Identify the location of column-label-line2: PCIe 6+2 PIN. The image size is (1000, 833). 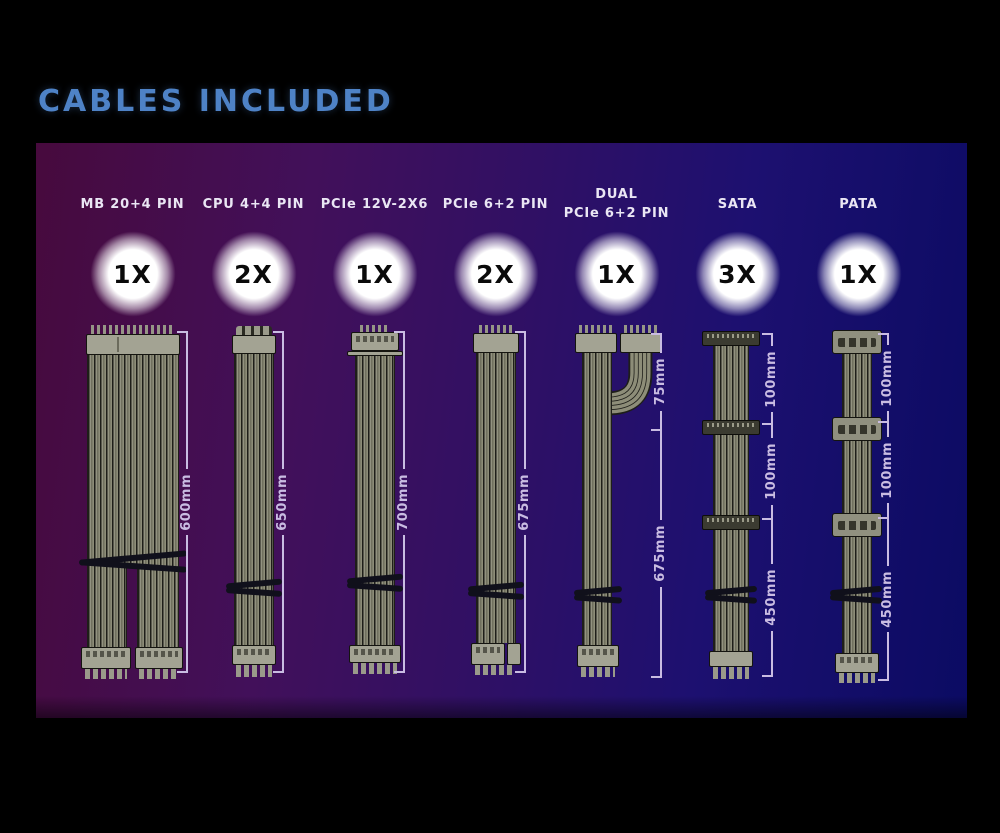
(616, 213).